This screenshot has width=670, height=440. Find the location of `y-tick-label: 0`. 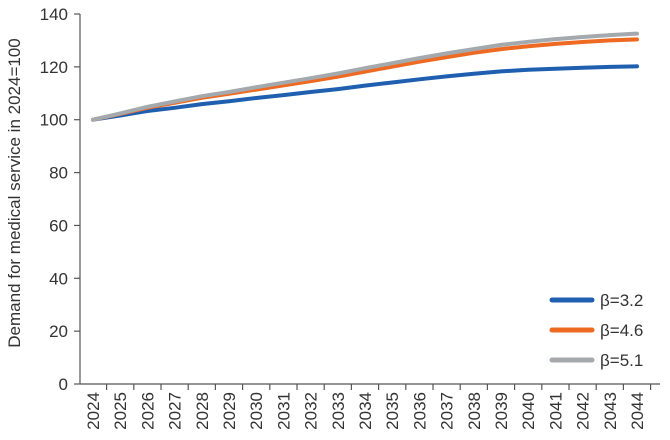

y-tick-label: 0 is located at coordinates (63, 384).